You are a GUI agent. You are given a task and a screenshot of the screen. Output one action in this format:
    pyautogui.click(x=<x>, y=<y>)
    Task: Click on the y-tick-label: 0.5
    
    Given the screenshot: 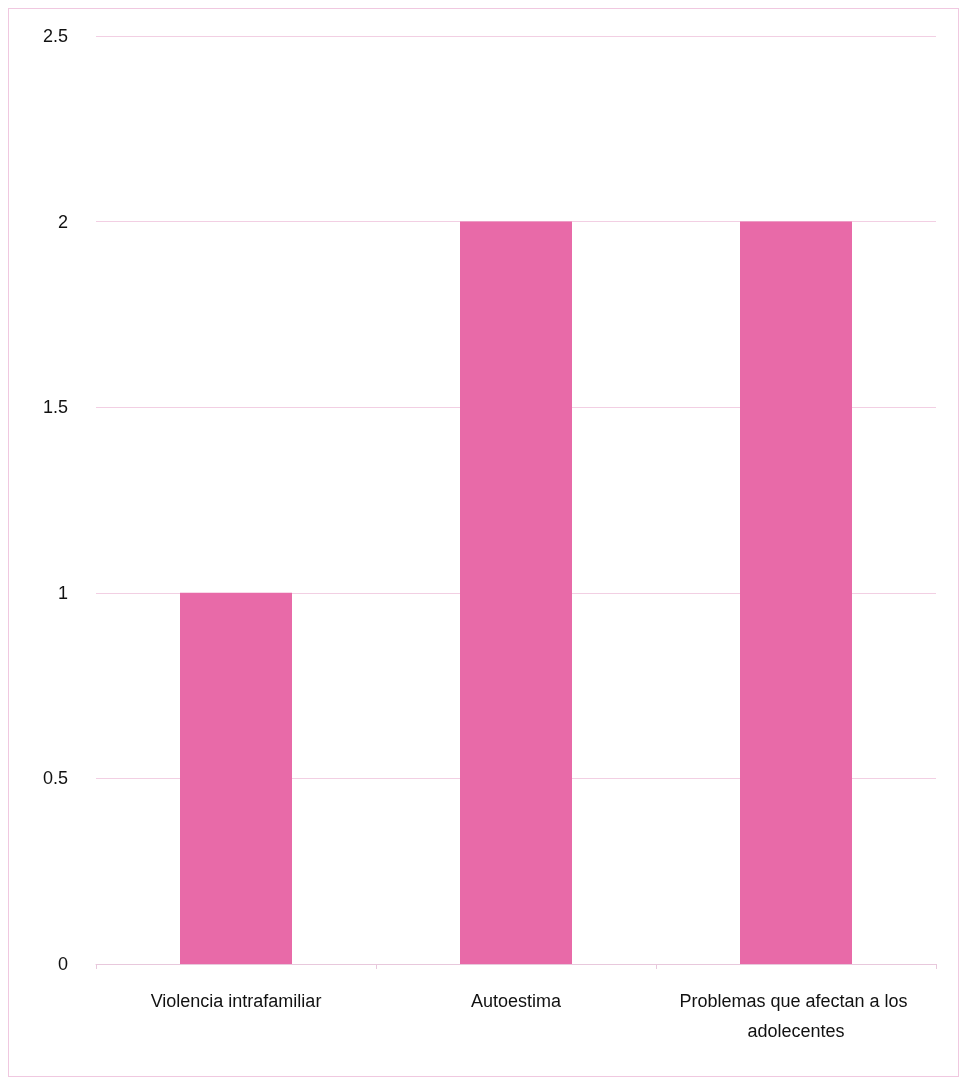 What is the action you would take?
    pyautogui.click(x=55, y=778)
    